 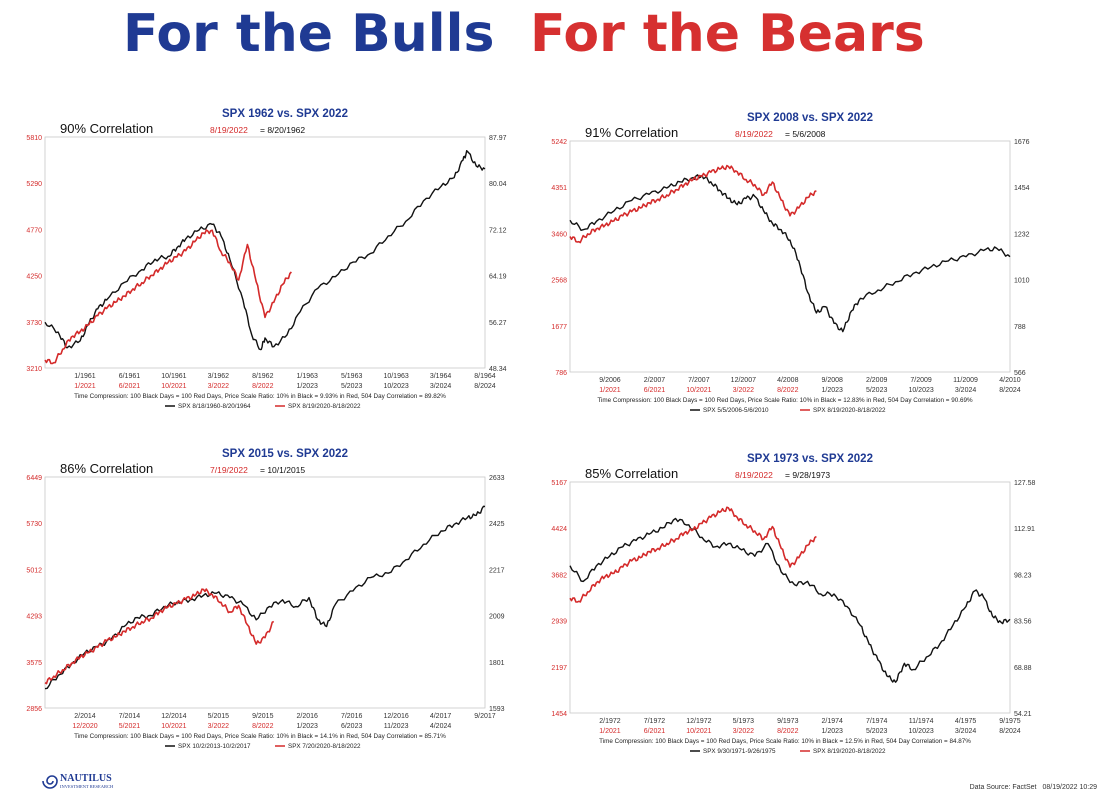 What do you see at coordinates (173, 376) in the screenshot?
I see `x-black-tick-label: 10/1961` at bounding box center [173, 376].